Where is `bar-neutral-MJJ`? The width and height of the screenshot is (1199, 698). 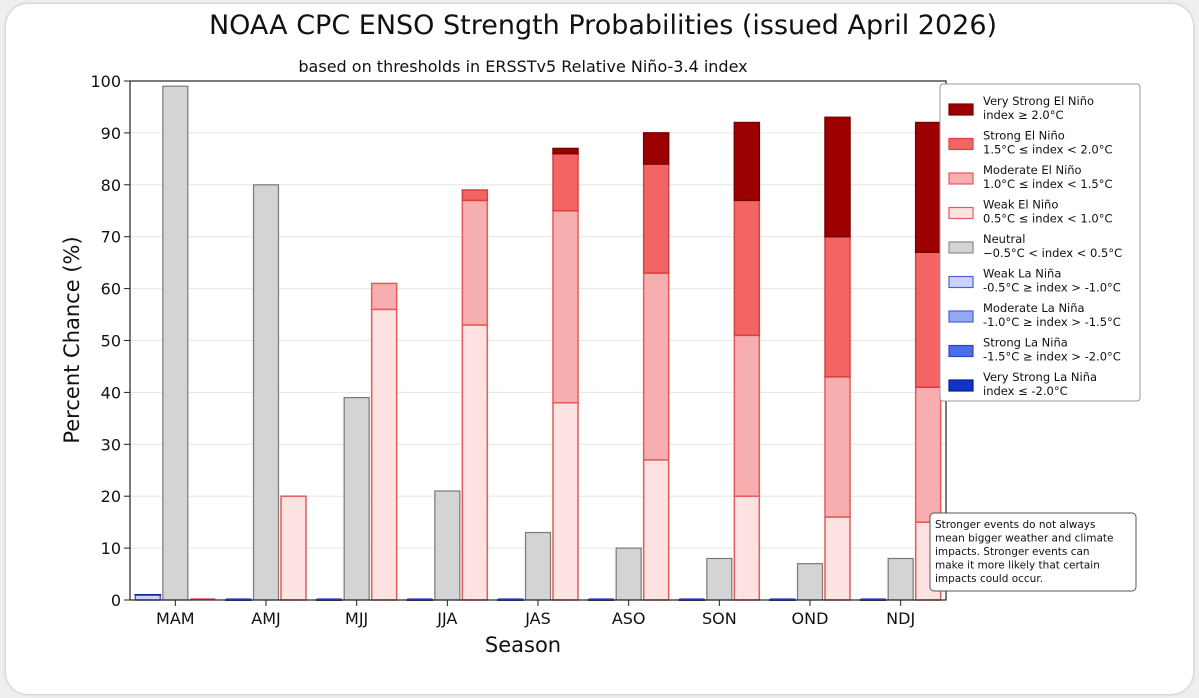
bar-neutral-MJJ is located at coordinates (356, 498).